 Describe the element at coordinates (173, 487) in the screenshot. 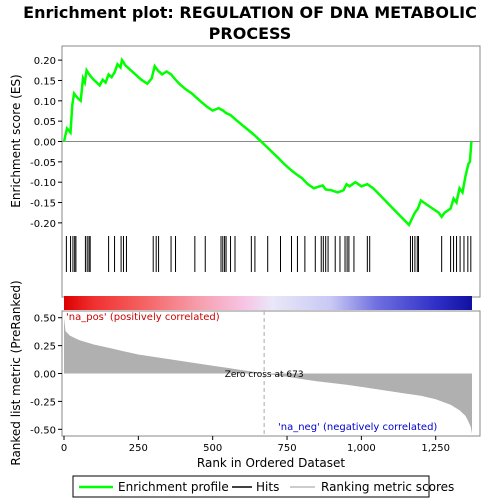

I see `legend-label-enrichment: Enrichment profile` at that location.